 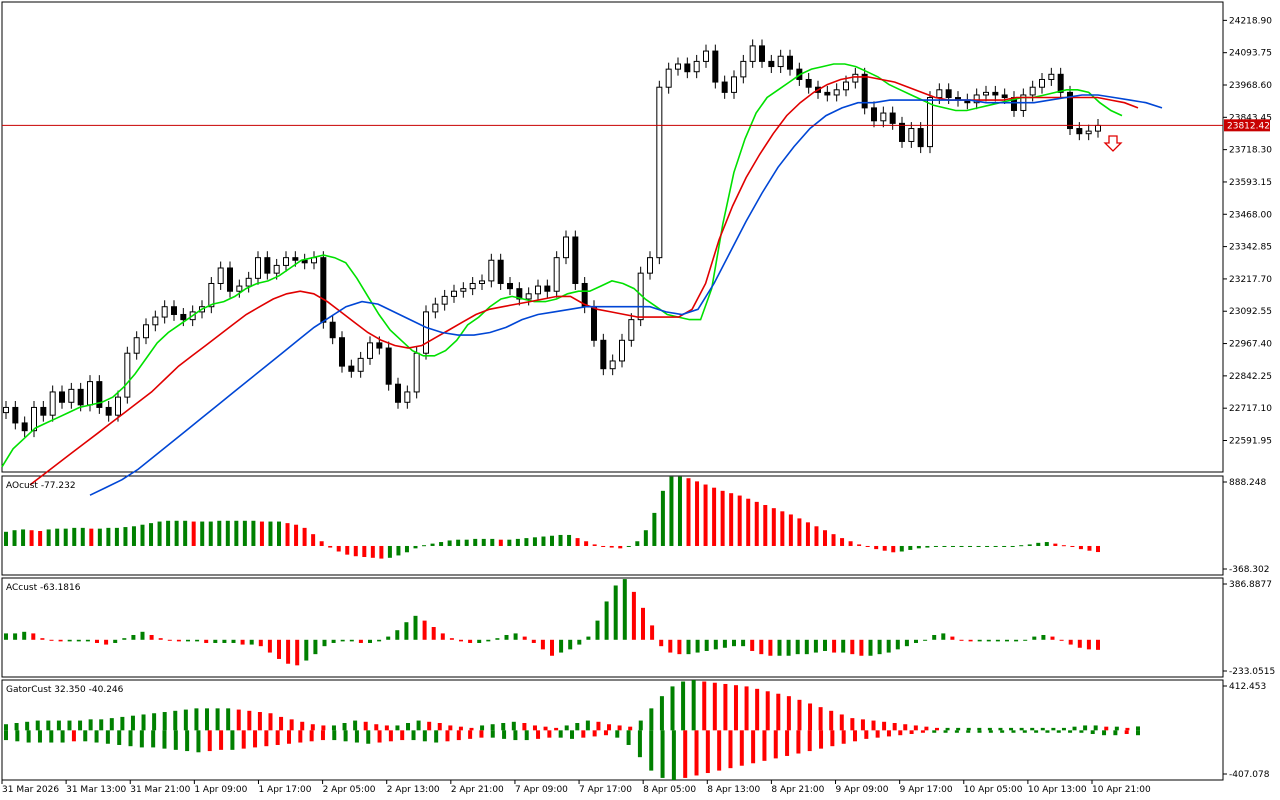 I want to click on current-price-tag, so click(x=1247, y=125).